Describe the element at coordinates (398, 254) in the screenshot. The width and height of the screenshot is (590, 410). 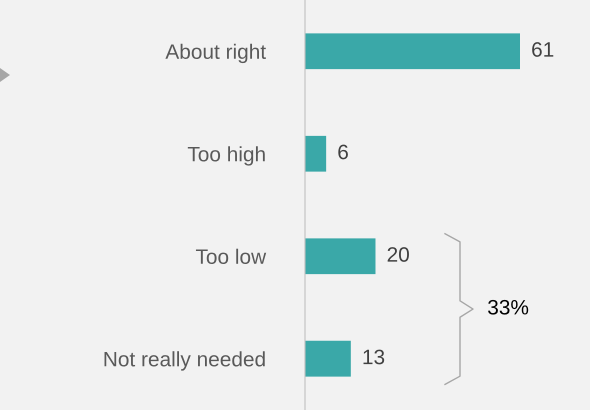
I see `data-label: 20` at that location.